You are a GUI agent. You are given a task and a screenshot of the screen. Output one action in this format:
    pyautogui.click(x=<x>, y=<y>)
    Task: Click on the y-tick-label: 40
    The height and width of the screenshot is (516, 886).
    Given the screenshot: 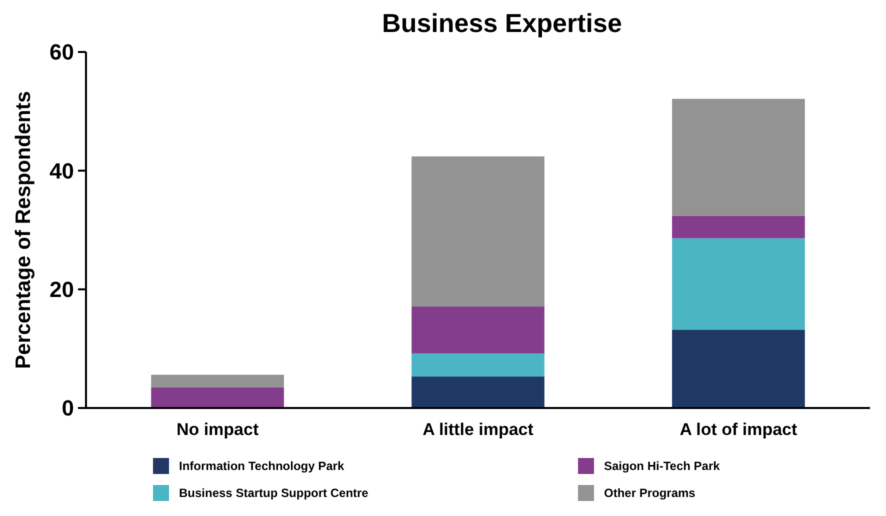 What is the action you would take?
    pyautogui.click(x=62, y=171)
    